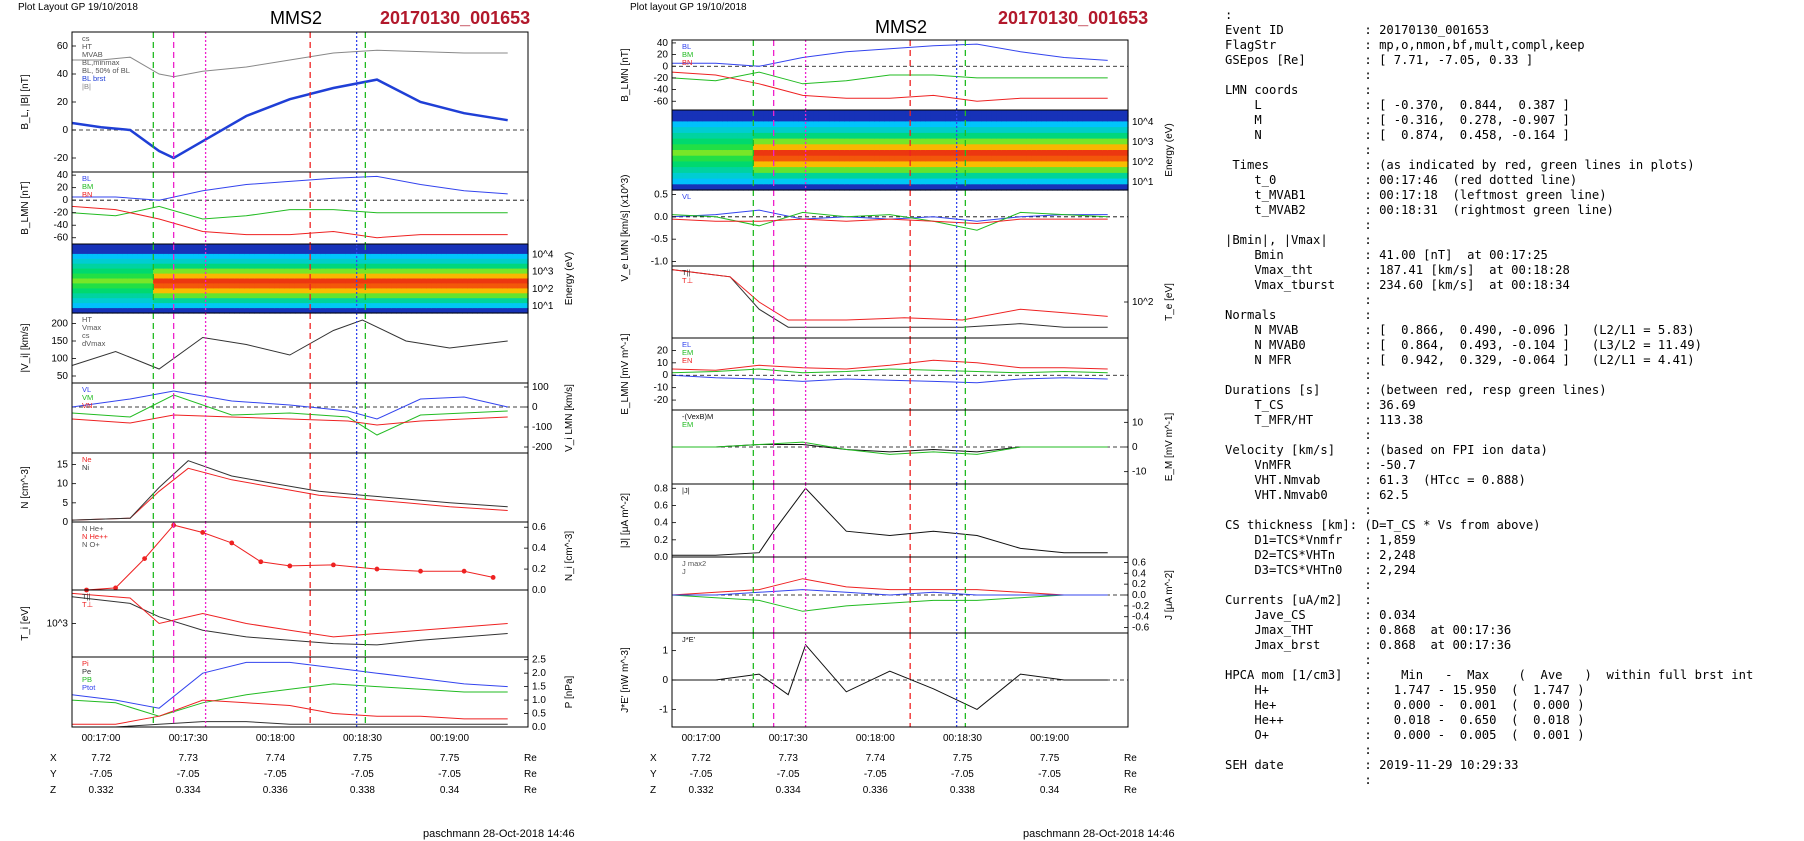 This screenshot has height=841, width=1804. Describe the element at coordinates (539, 714) in the screenshot. I see `y-tick-label: 0.5` at that location.